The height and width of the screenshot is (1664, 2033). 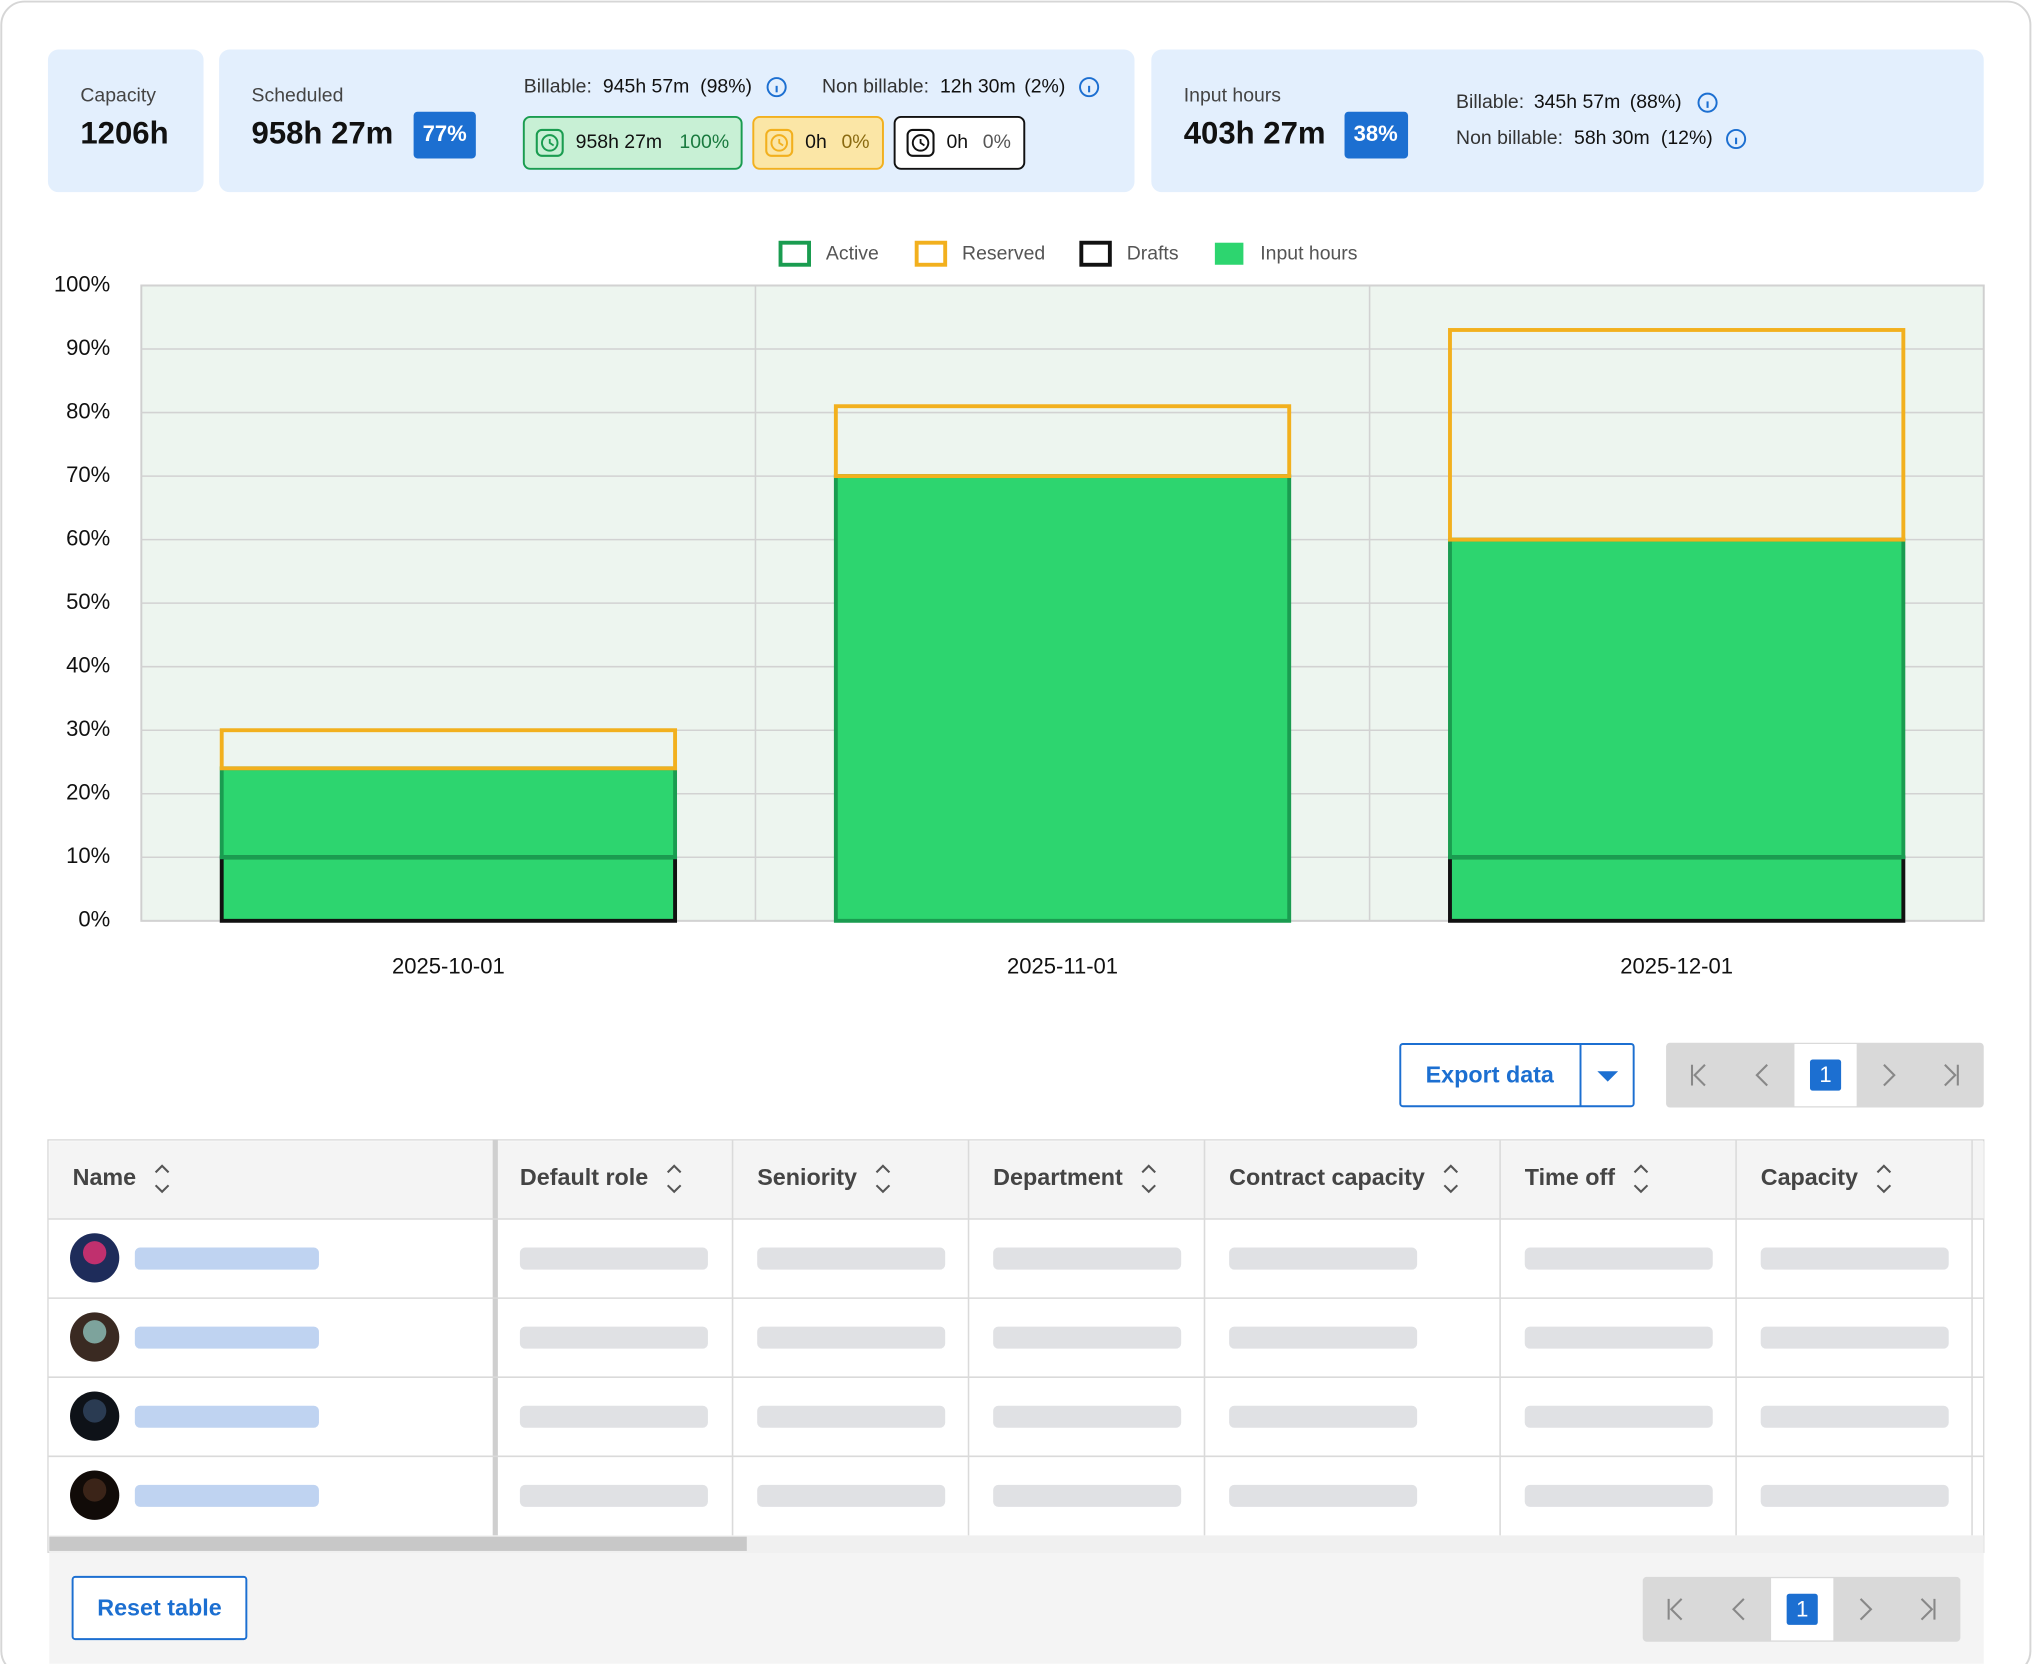 I want to click on export-button, so click(x=1517, y=1075).